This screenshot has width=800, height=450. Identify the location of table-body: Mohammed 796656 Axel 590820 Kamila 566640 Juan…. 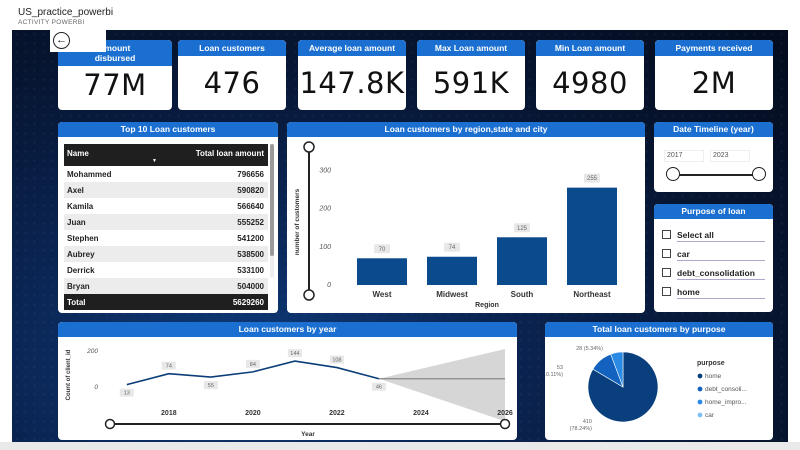
(166, 230).